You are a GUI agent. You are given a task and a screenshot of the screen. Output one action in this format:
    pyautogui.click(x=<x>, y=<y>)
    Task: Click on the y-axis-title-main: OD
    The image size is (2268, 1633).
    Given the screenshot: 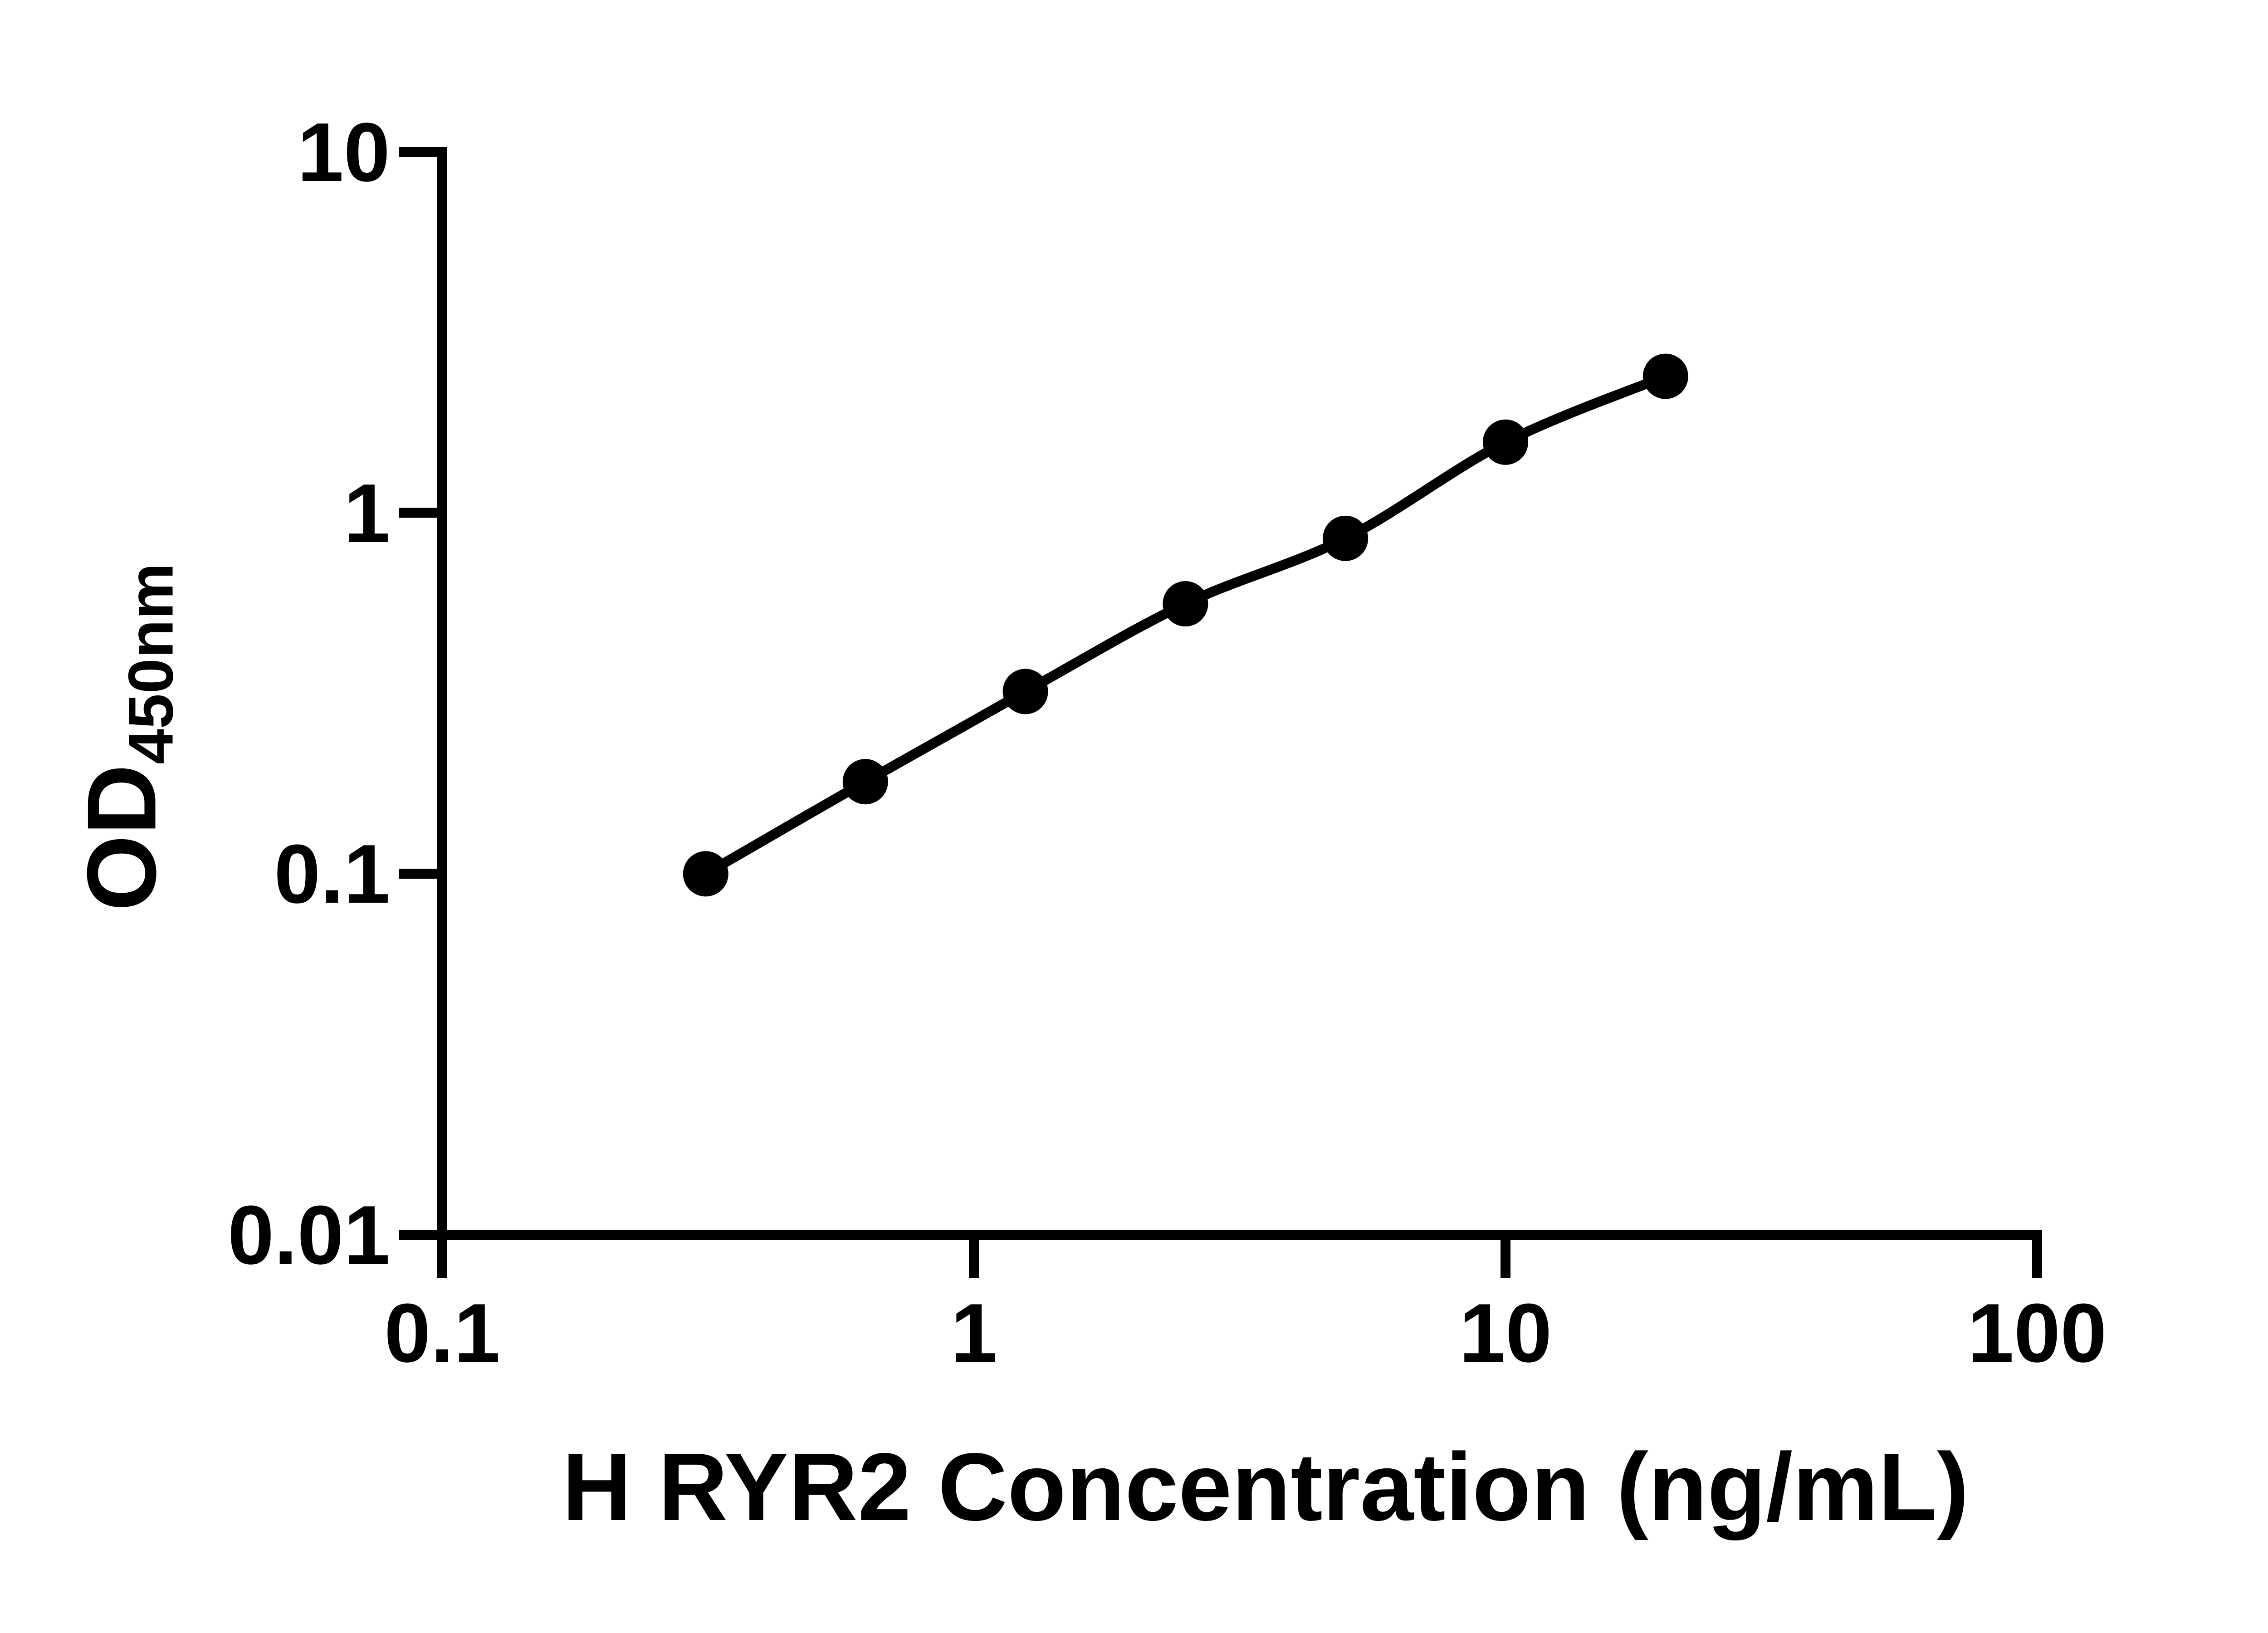 What is the action you would take?
    pyautogui.click(x=121, y=837)
    